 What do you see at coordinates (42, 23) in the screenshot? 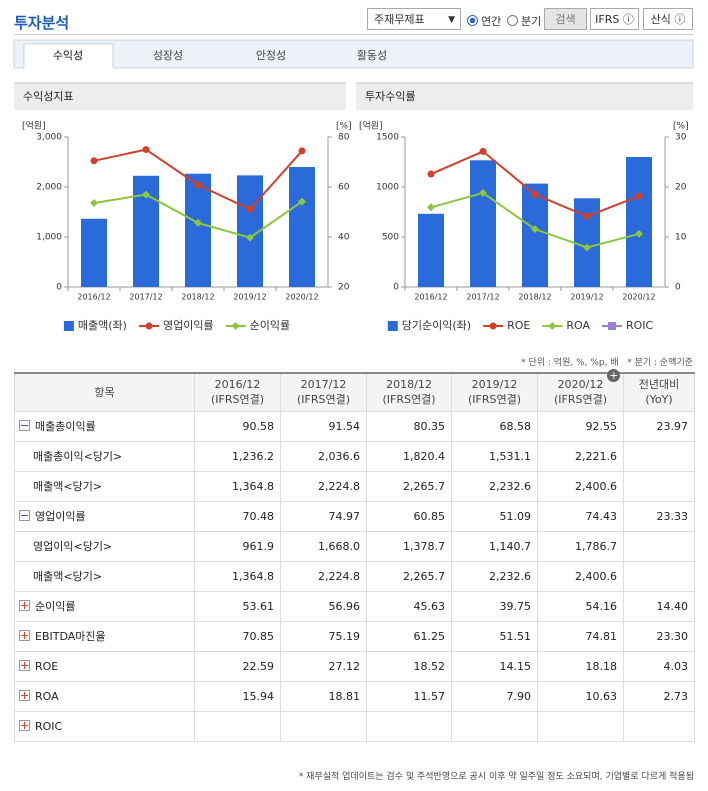
I see `section-title: 투자분석` at bounding box center [42, 23].